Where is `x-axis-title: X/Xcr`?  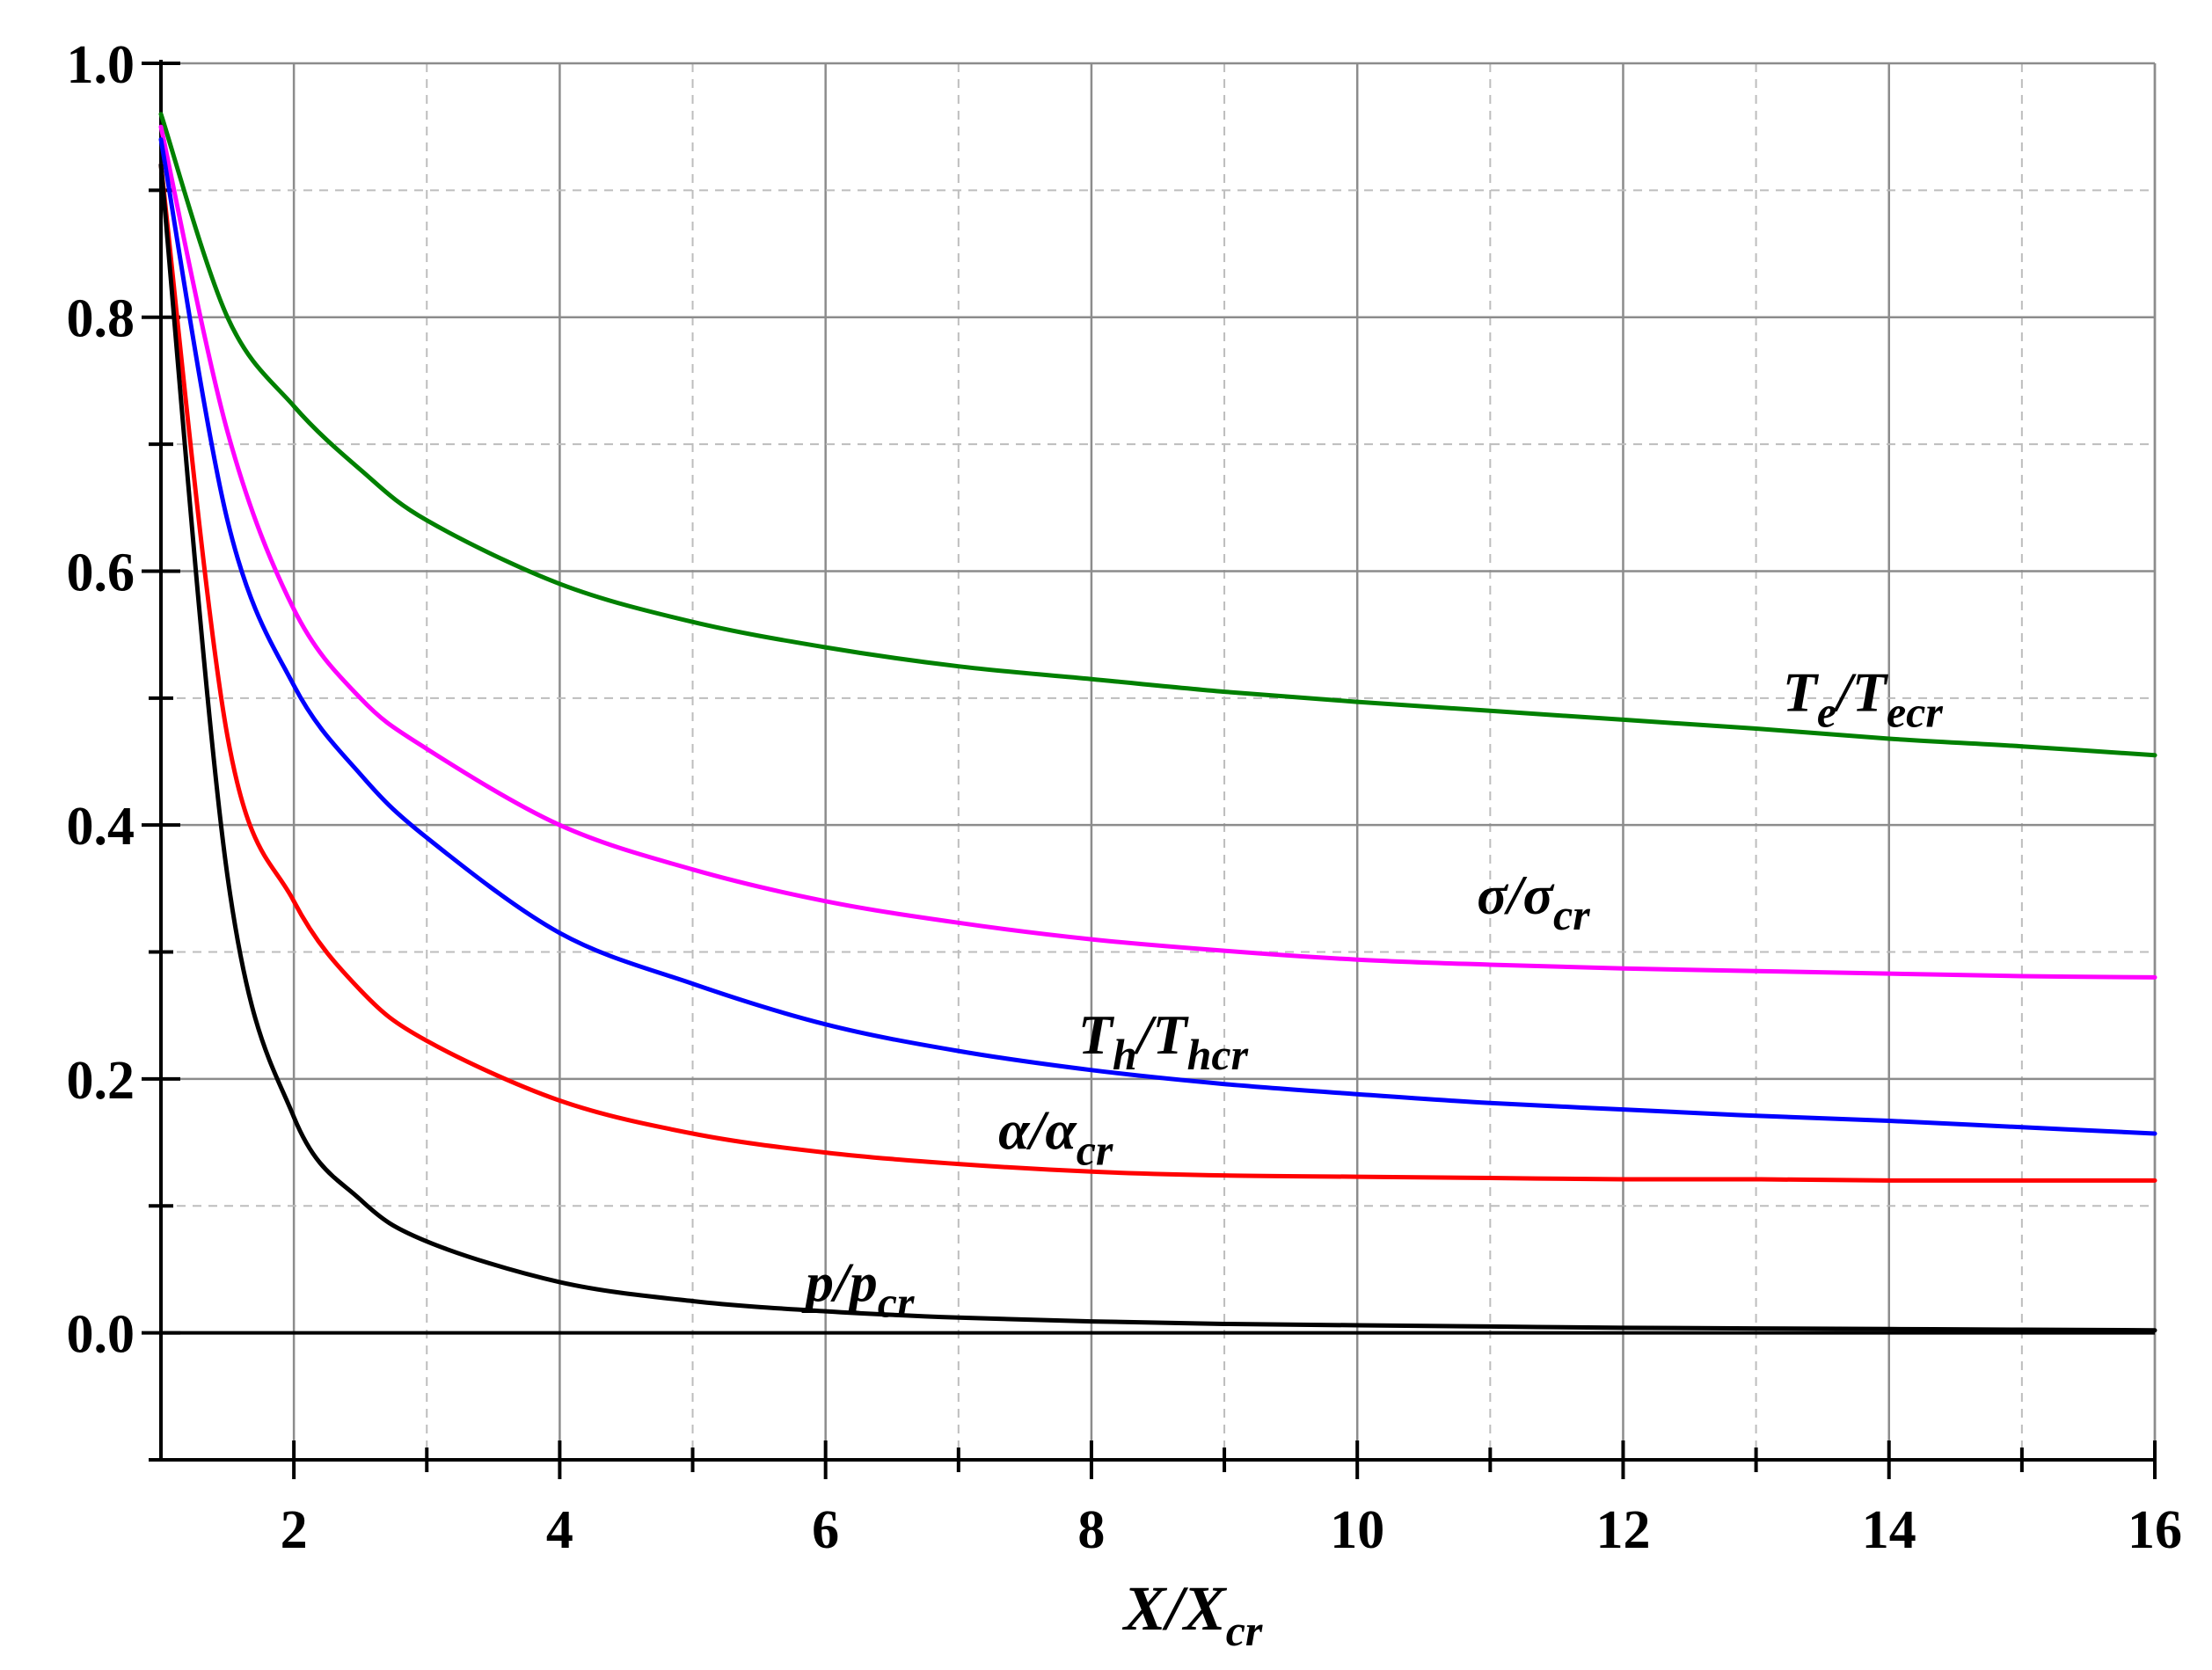
x-axis-title: X/Xcr is located at coordinates (1192, 1614).